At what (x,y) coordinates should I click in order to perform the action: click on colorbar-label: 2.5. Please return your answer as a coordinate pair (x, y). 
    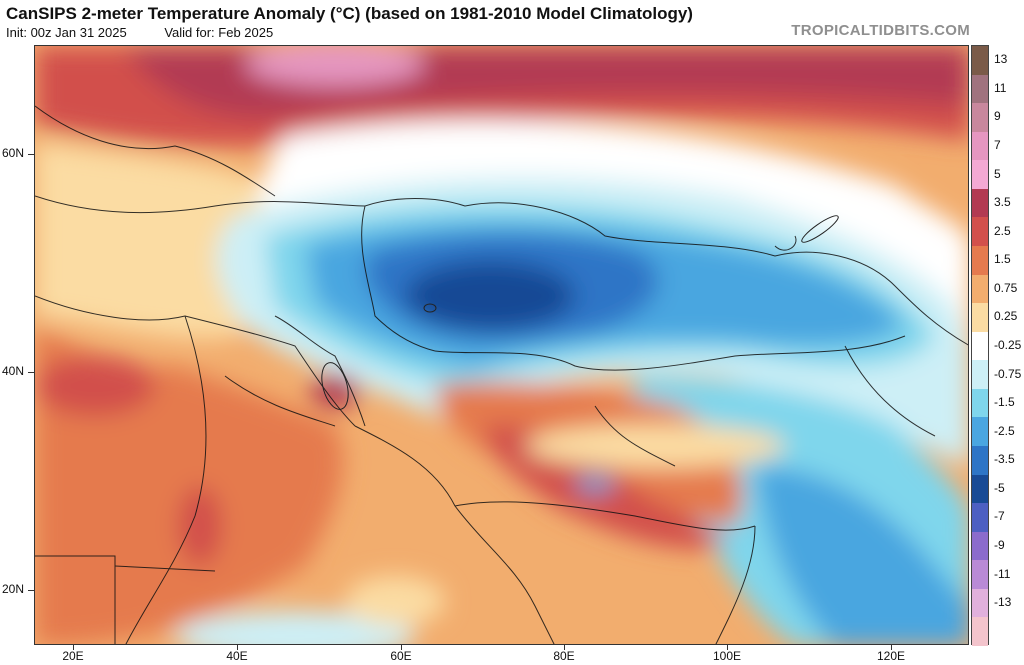
    Looking at the image, I should click on (1002, 230).